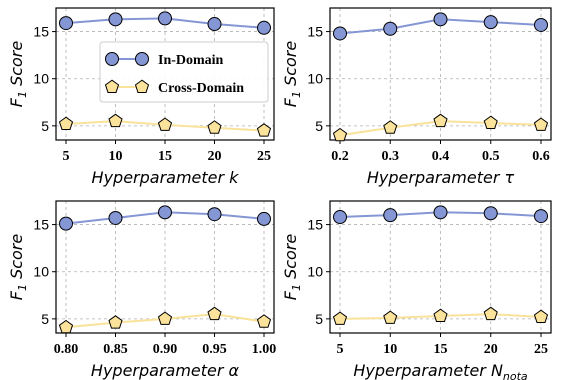 The width and height of the screenshot is (561, 380). I want to click on x-tick-label: 1.00, so click(264, 349).